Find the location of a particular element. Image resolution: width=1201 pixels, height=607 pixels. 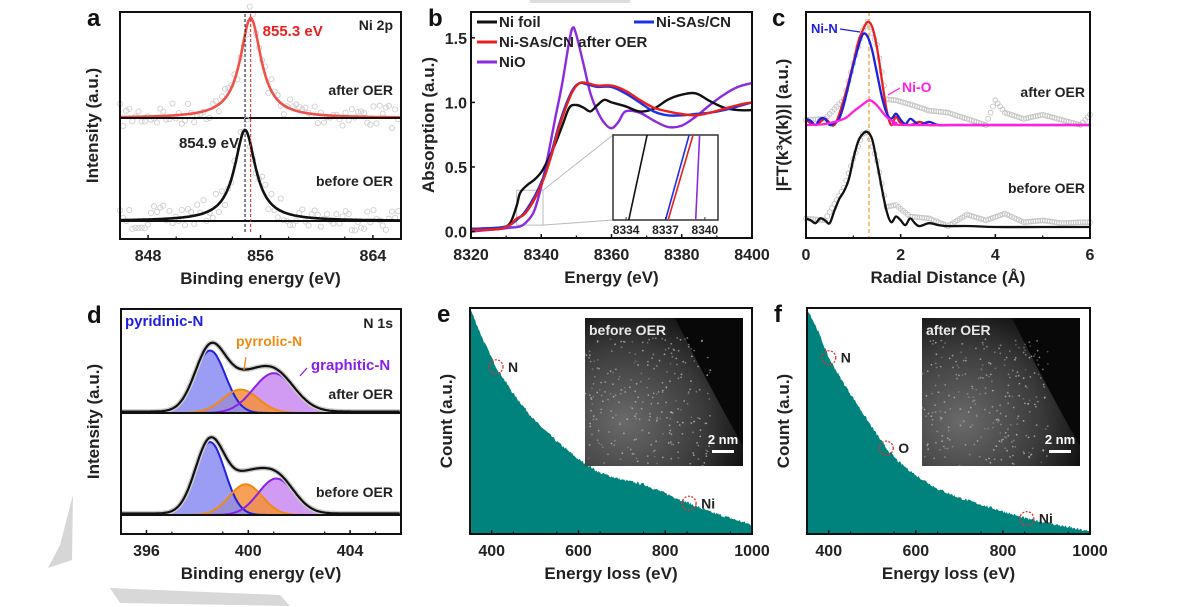

series-line-ni-sas-cn-after-oer is located at coordinates (611, 156).